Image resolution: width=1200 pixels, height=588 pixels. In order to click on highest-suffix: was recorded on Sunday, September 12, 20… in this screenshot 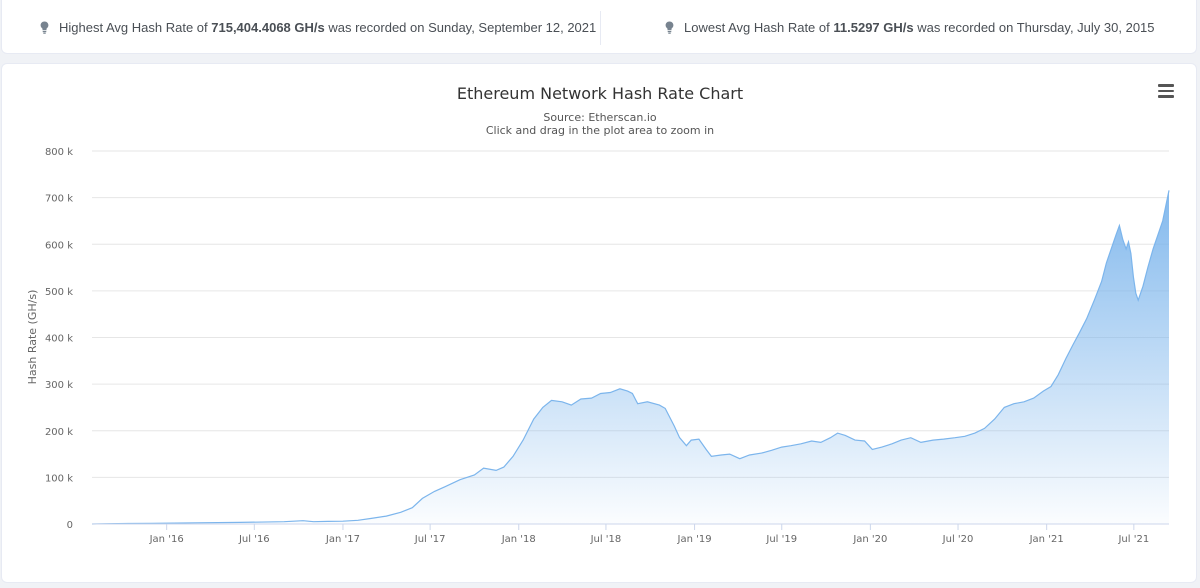, I will do `click(462, 27)`.